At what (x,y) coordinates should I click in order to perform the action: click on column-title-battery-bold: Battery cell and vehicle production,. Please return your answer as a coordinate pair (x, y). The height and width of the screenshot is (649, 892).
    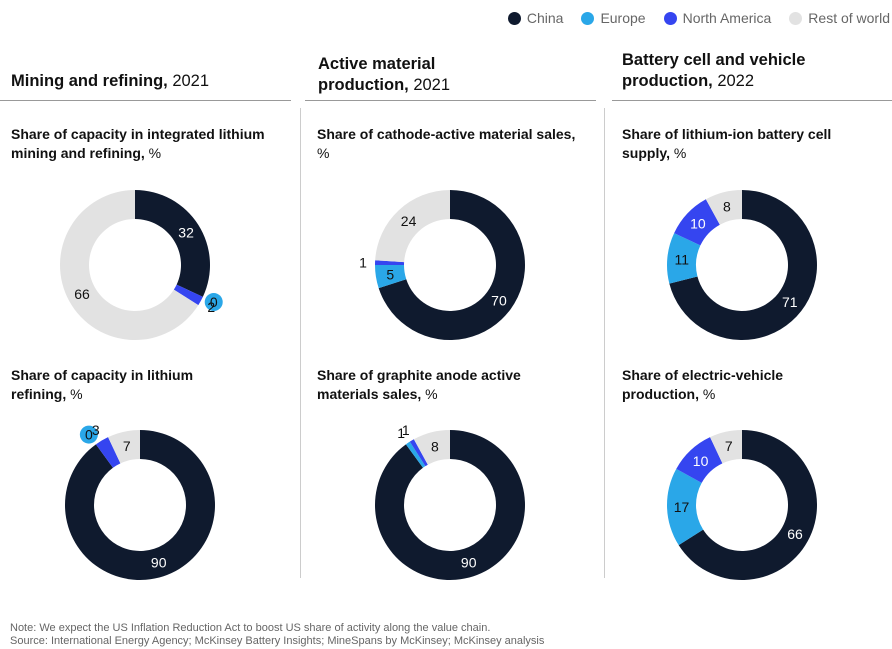
    Looking at the image, I should click on (714, 70).